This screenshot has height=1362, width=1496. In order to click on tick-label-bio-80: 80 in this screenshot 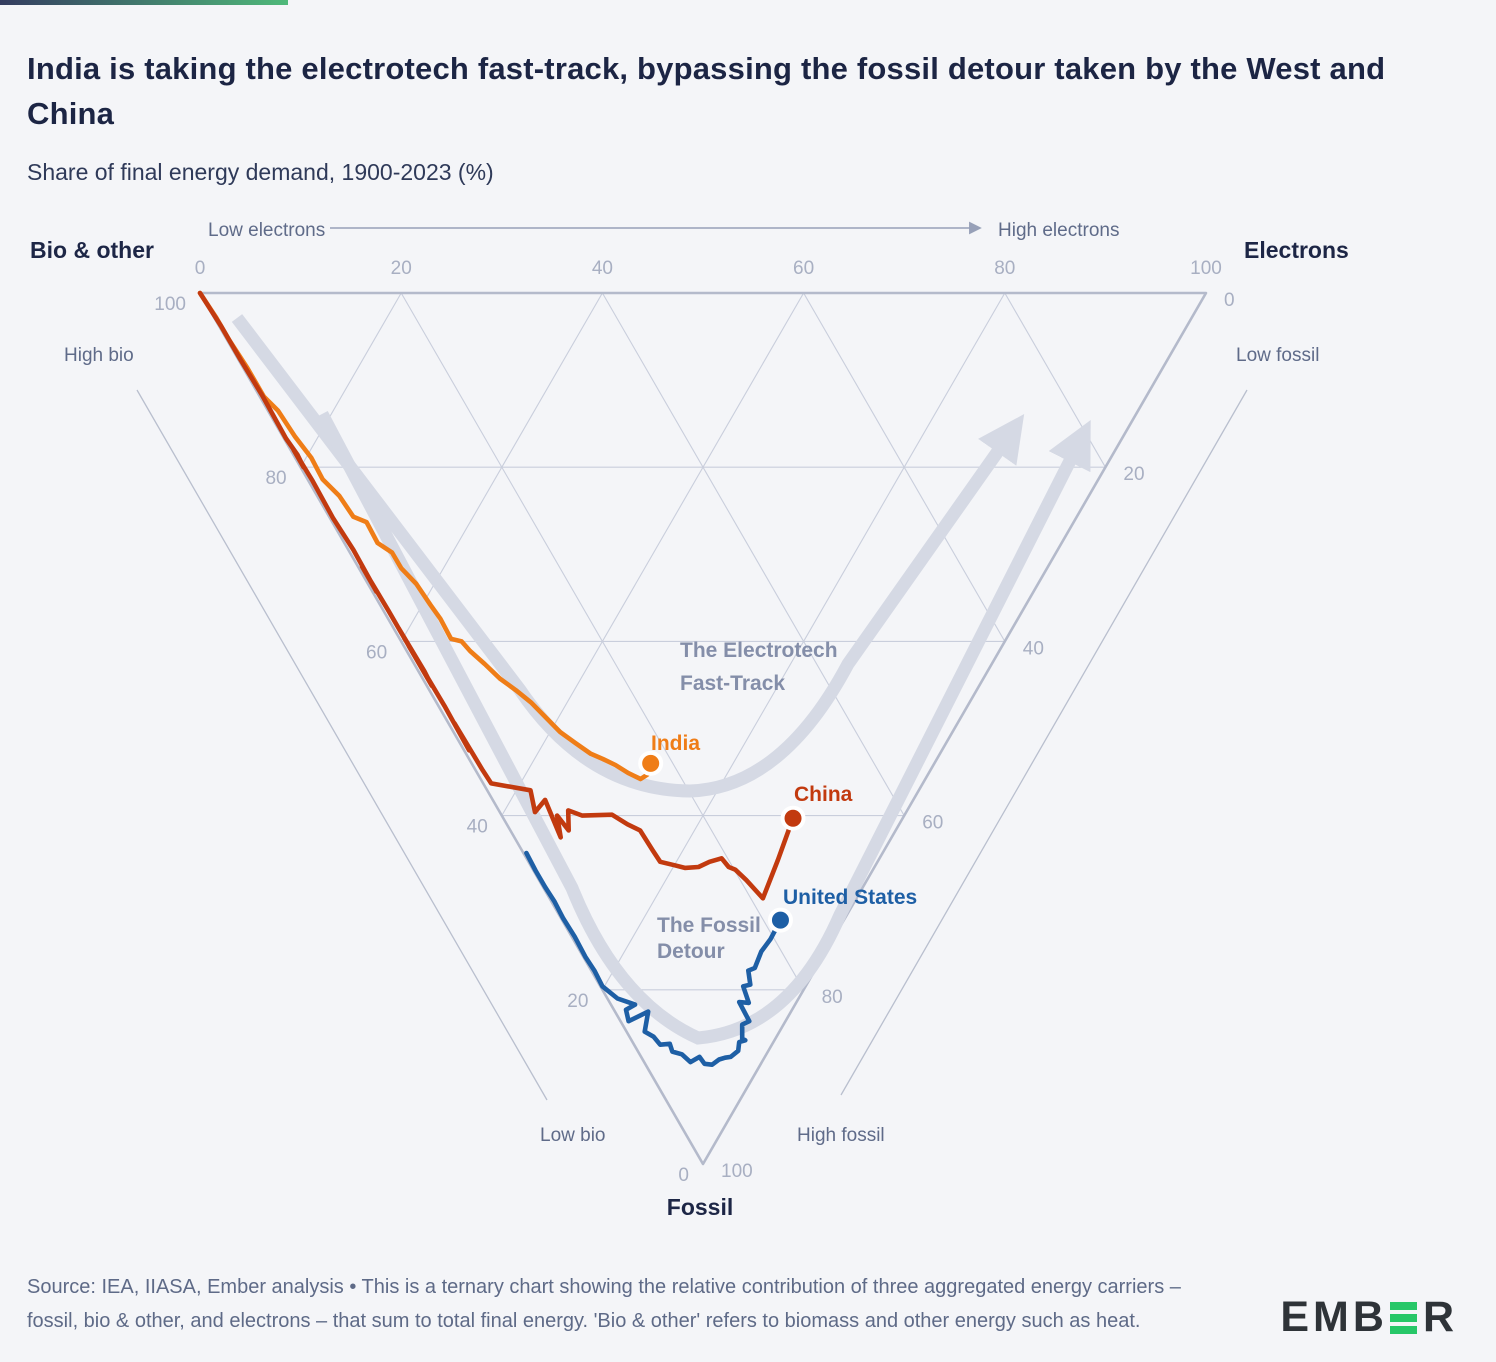, I will do `click(275, 478)`.